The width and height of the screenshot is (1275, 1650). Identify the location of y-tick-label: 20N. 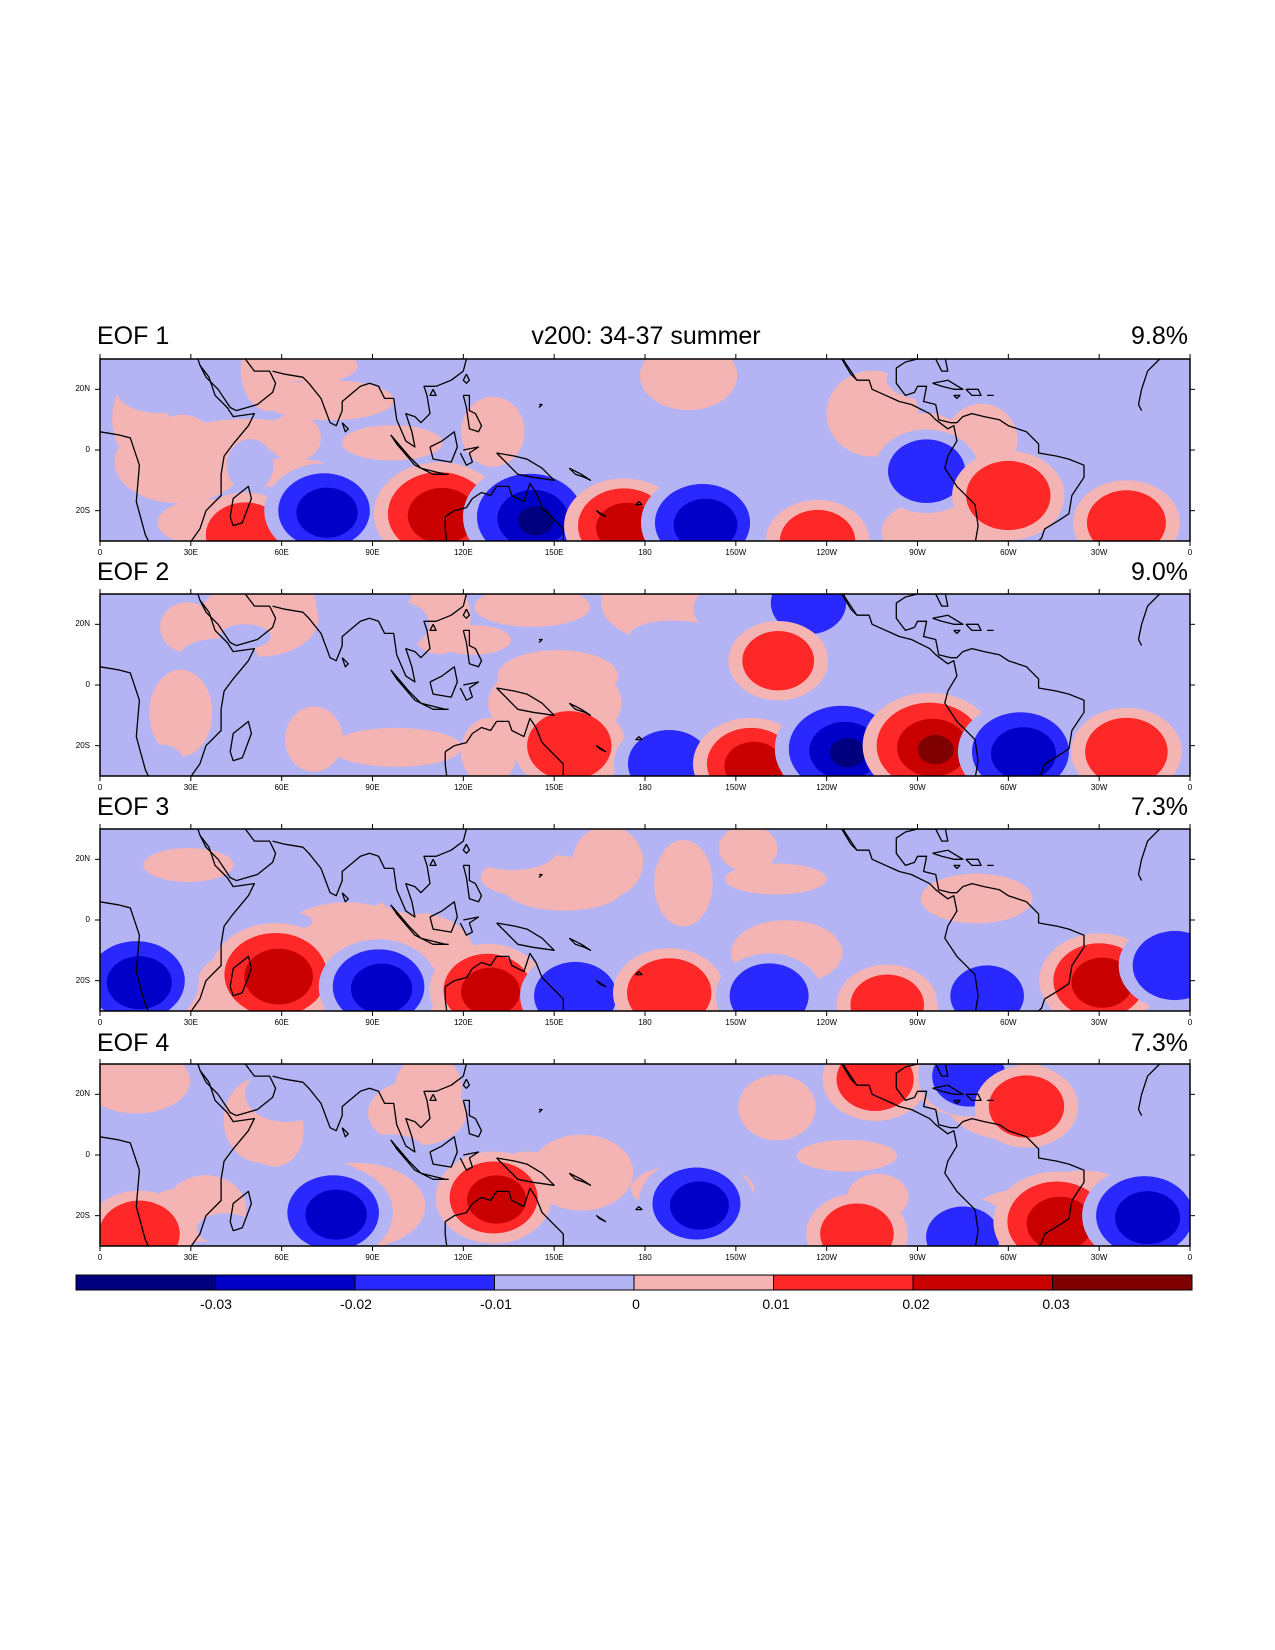
(82, 624).